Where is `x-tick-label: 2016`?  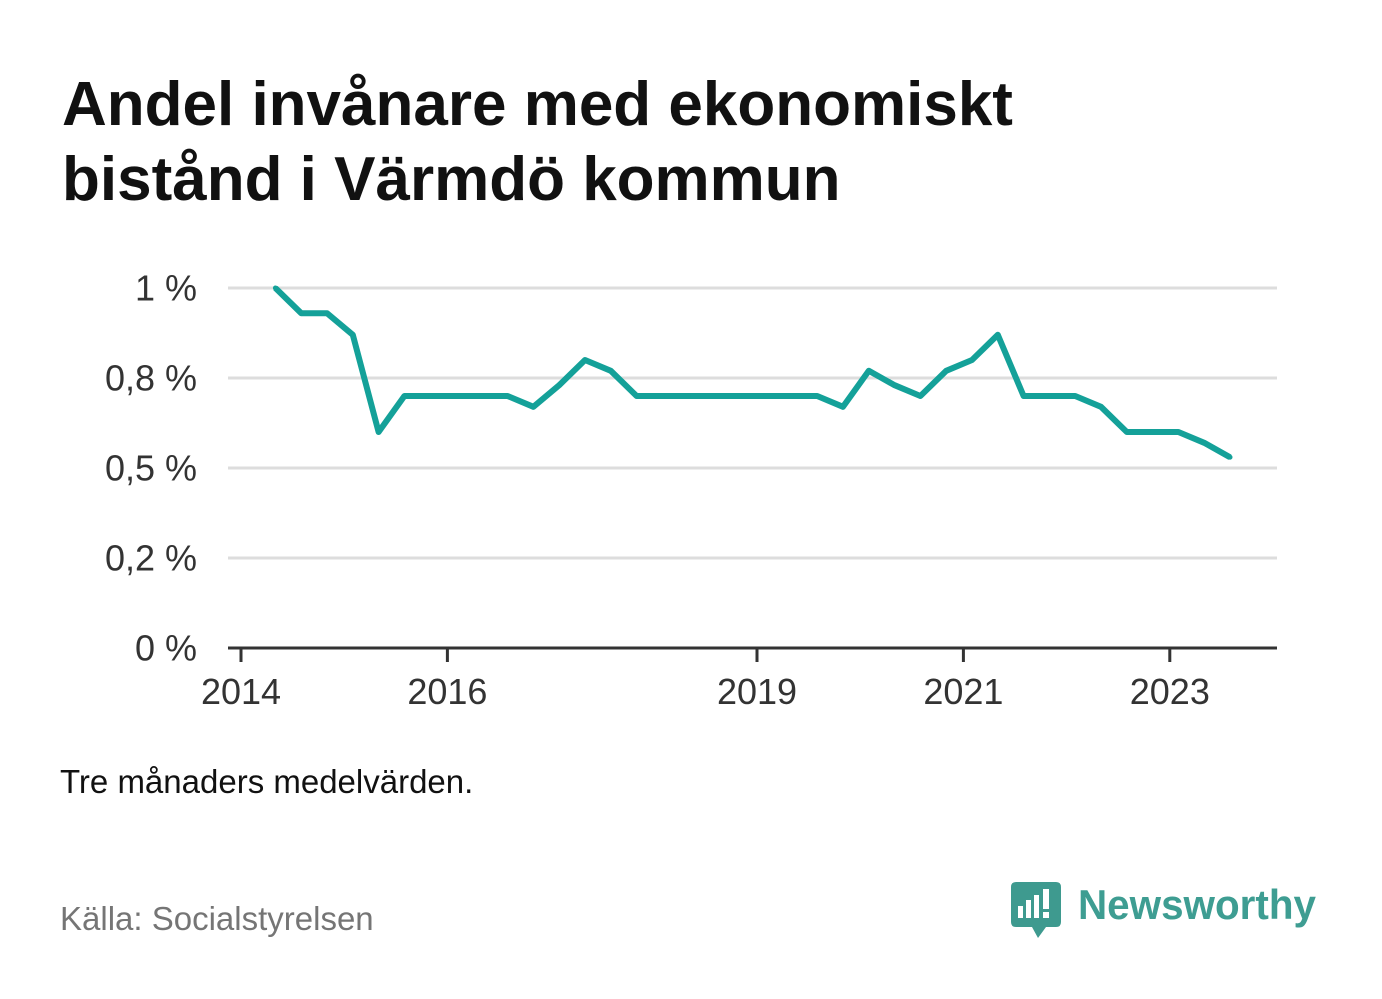 x-tick-label: 2016 is located at coordinates (447, 691).